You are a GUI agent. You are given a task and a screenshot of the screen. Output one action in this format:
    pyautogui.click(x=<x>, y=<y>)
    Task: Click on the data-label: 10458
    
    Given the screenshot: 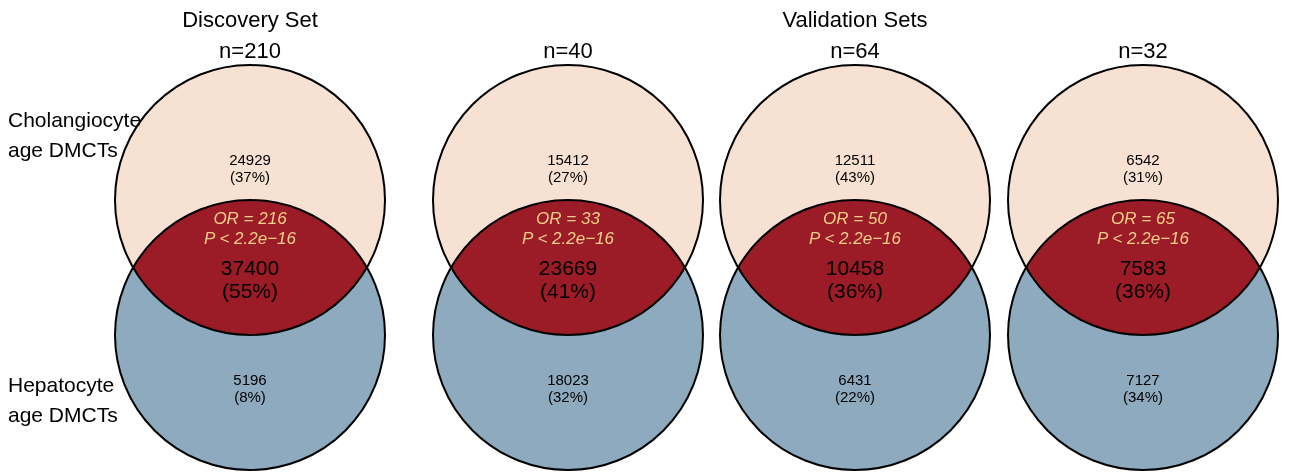 What is the action you would take?
    pyautogui.click(x=855, y=267)
    